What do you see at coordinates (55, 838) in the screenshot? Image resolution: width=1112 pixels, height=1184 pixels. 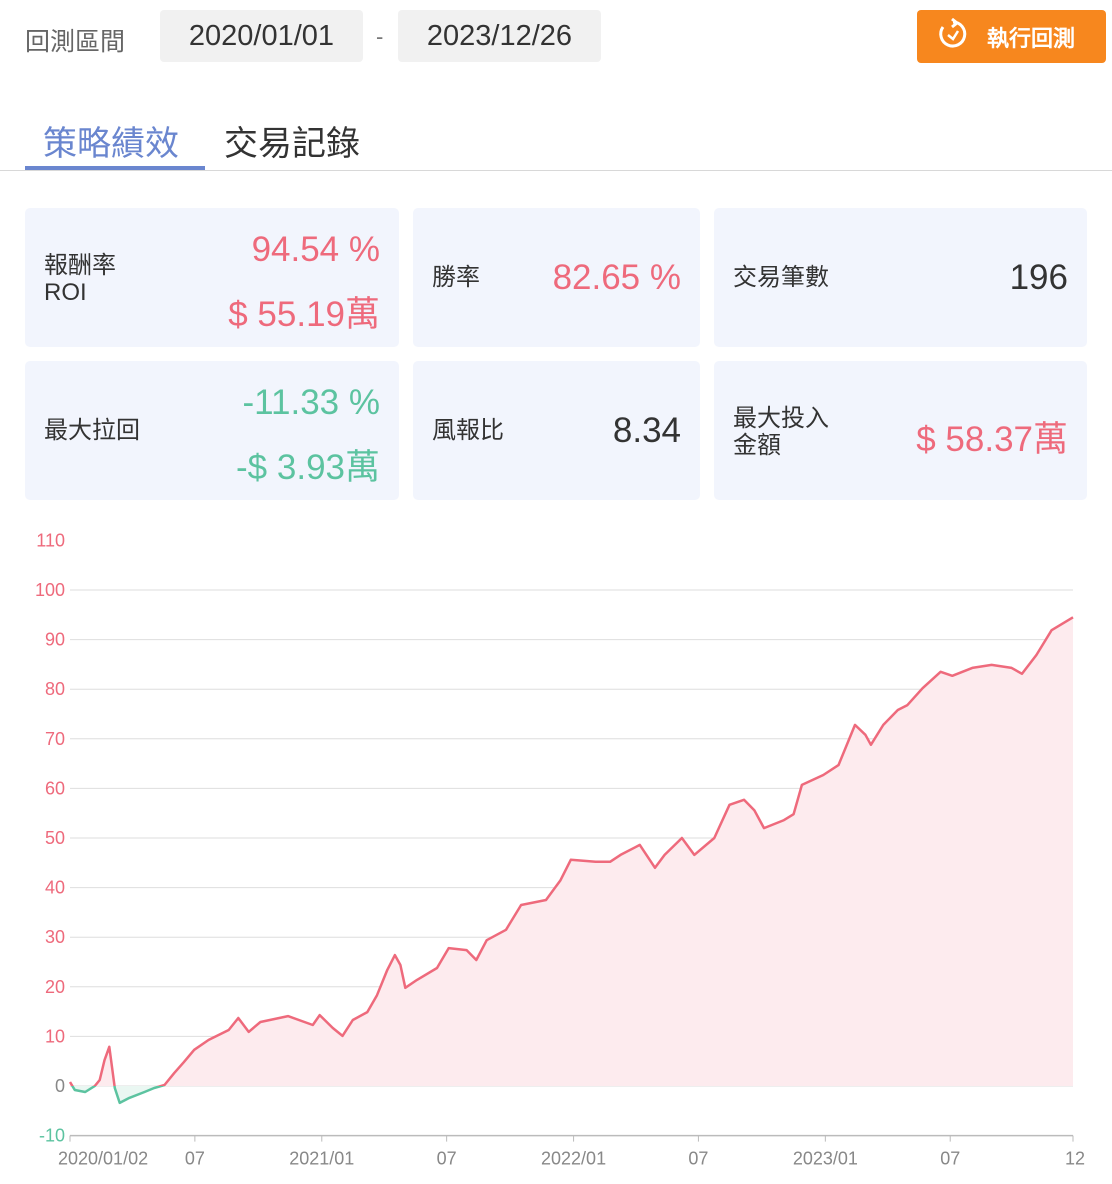 I see `y-tick-label: 50` at bounding box center [55, 838].